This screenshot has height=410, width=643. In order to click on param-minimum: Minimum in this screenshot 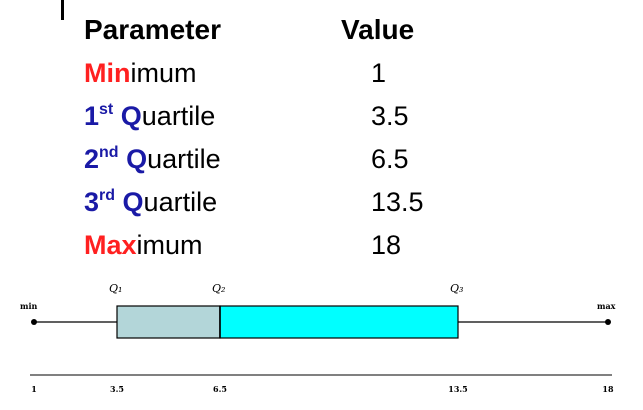, I will do `click(140, 73)`.